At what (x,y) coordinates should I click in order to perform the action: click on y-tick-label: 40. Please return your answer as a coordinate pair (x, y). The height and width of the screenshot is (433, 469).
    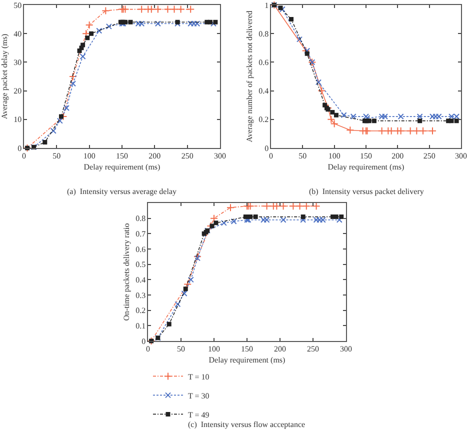
    Looking at the image, I should click on (18, 33).